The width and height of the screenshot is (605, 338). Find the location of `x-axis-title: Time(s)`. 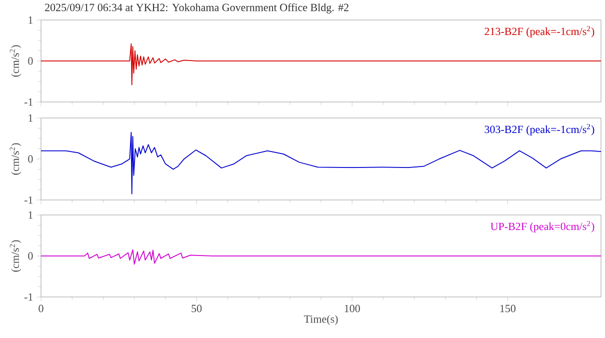

x-axis-title: Time(s) is located at coordinates (321, 320).